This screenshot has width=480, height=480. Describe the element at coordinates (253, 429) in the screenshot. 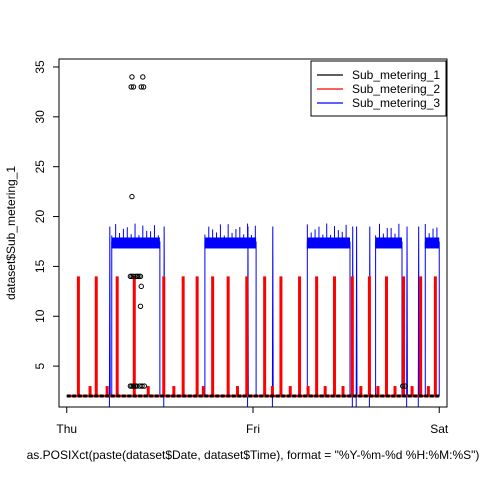

I see `x-tick-label: Fri` at that location.